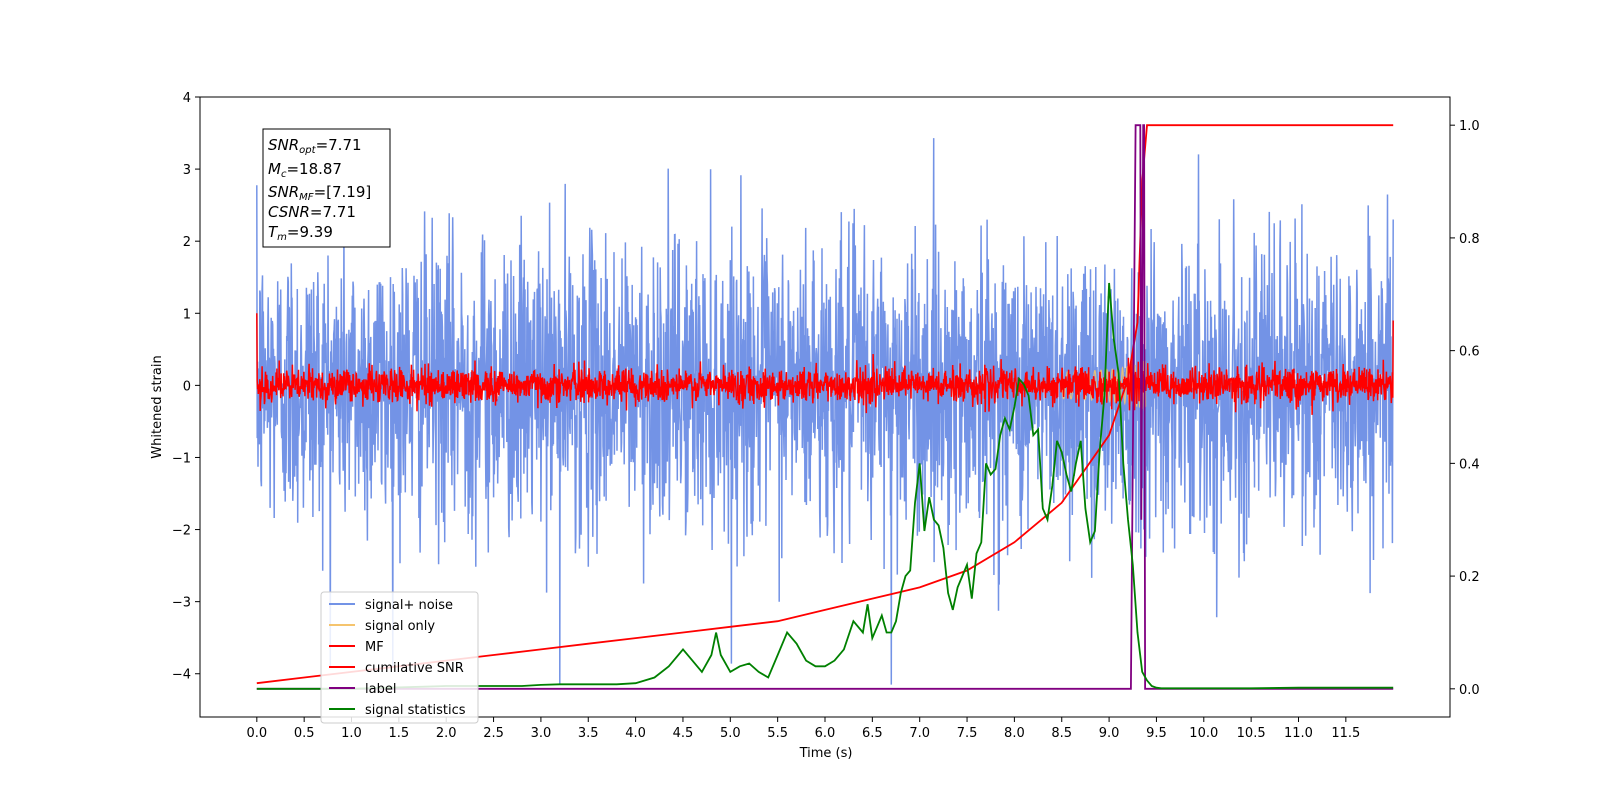 The height and width of the screenshot is (800, 1600). What do you see at coordinates (256, 733) in the screenshot?
I see `x-tick-label: 0.0` at bounding box center [256, 733].